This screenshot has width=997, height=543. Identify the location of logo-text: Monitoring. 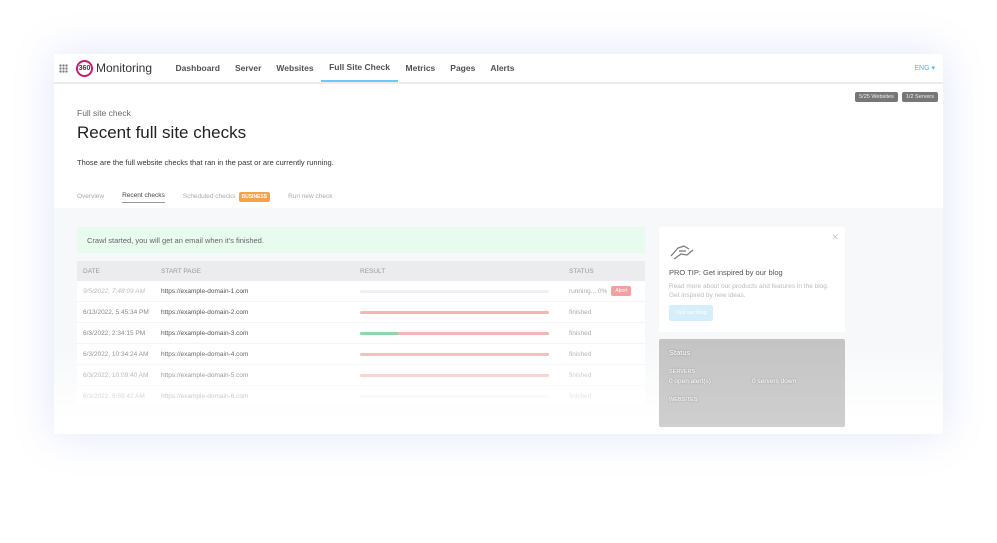
(124, 68).